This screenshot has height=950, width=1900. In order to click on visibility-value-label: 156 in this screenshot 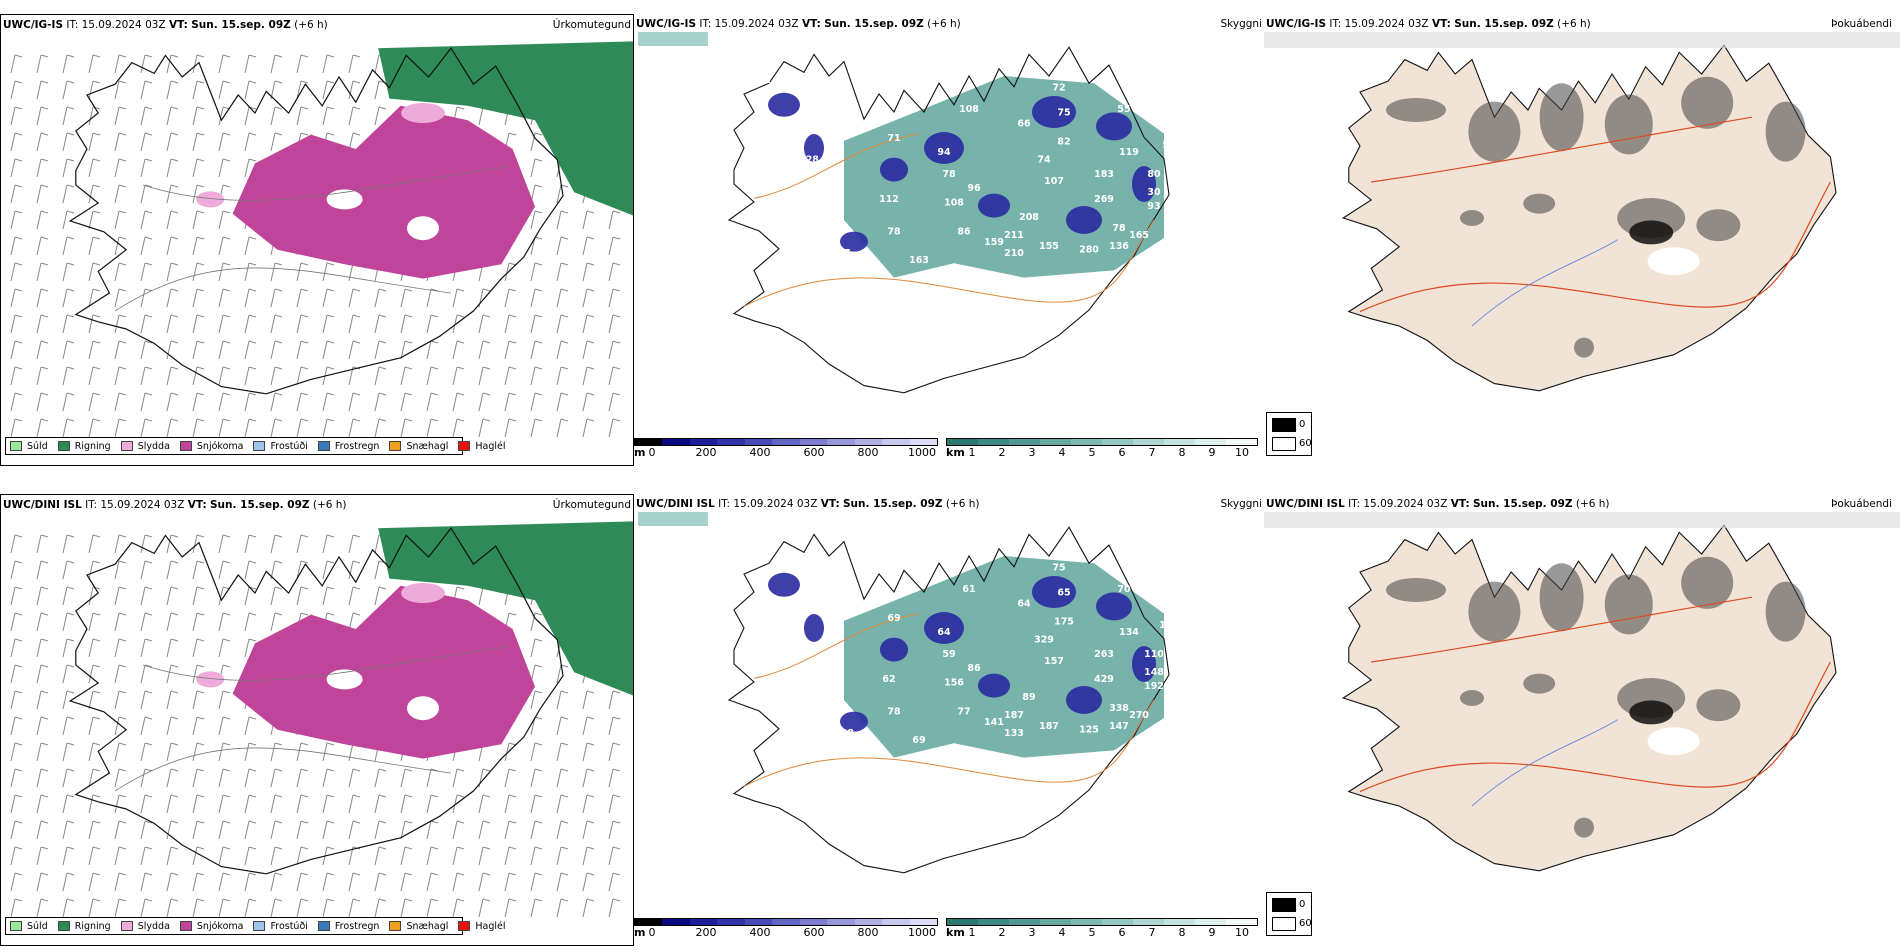, I will do `click(954, 683)`.